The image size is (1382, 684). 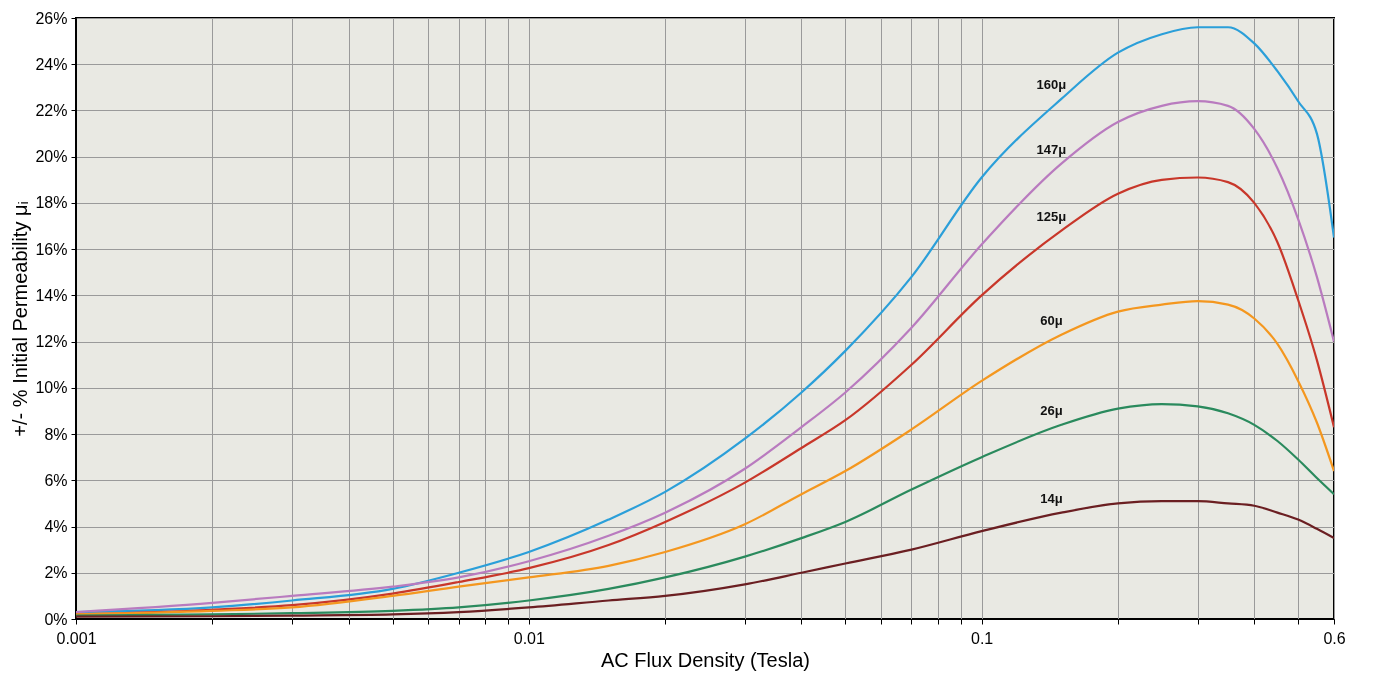 I want to click on y-tick-label: 14%, so click(x=51, y=295).